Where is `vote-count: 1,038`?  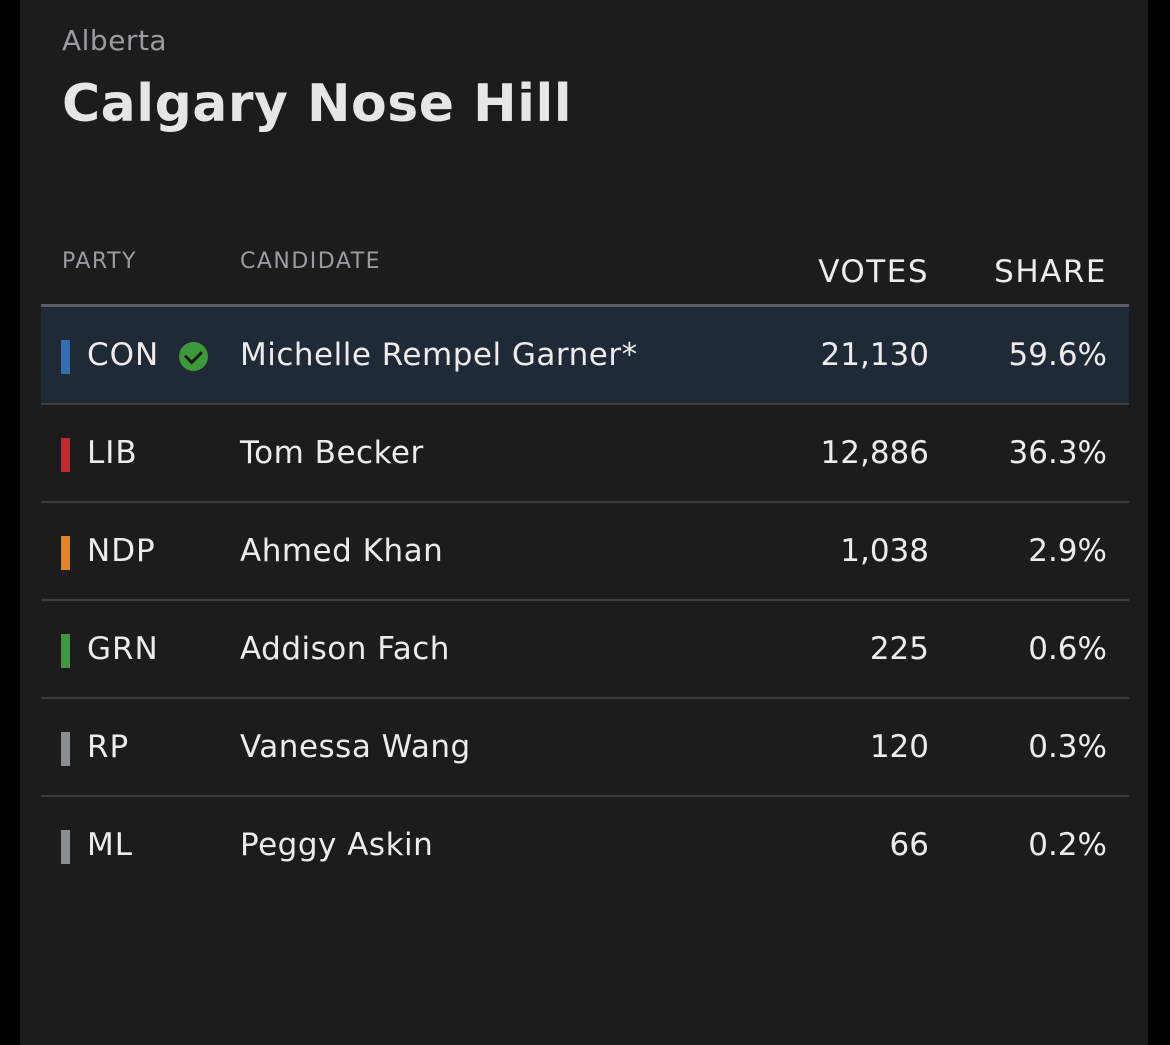 vote-count: 1,038 is located at coordinates (884, 551).